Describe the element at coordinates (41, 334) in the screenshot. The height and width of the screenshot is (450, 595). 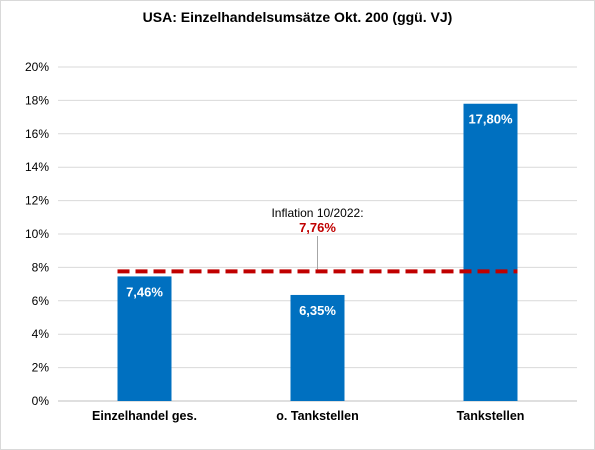
I see `y-tick-label: 4%` at that location.